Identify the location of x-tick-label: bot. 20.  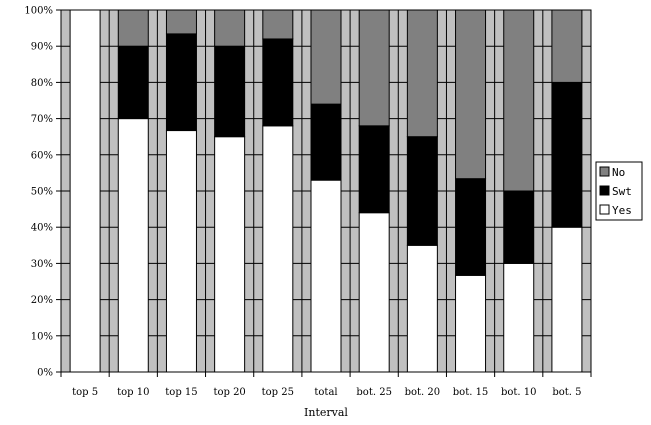
(423, 392).